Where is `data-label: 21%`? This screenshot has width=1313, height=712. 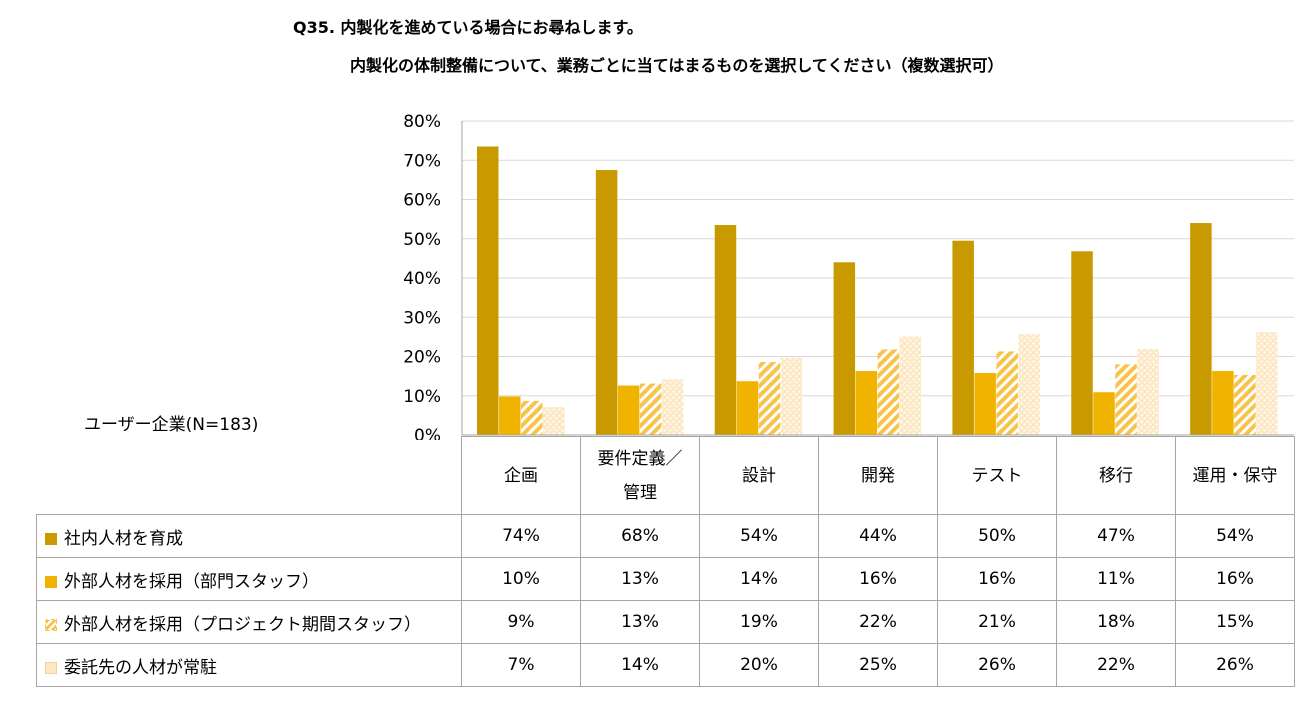
data-label: 21% is located at coordinates (997, 622).